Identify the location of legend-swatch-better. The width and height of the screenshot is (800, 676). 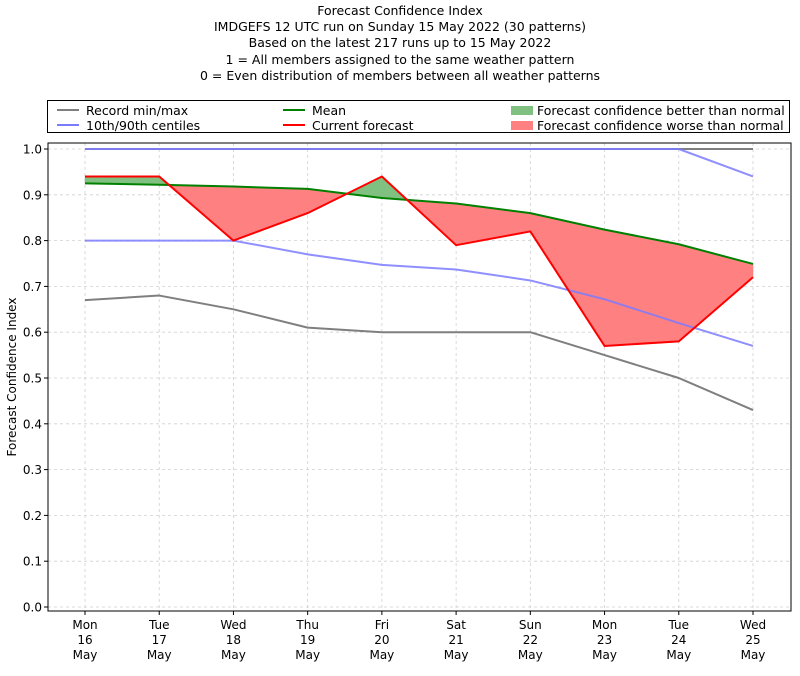
(522, 110).